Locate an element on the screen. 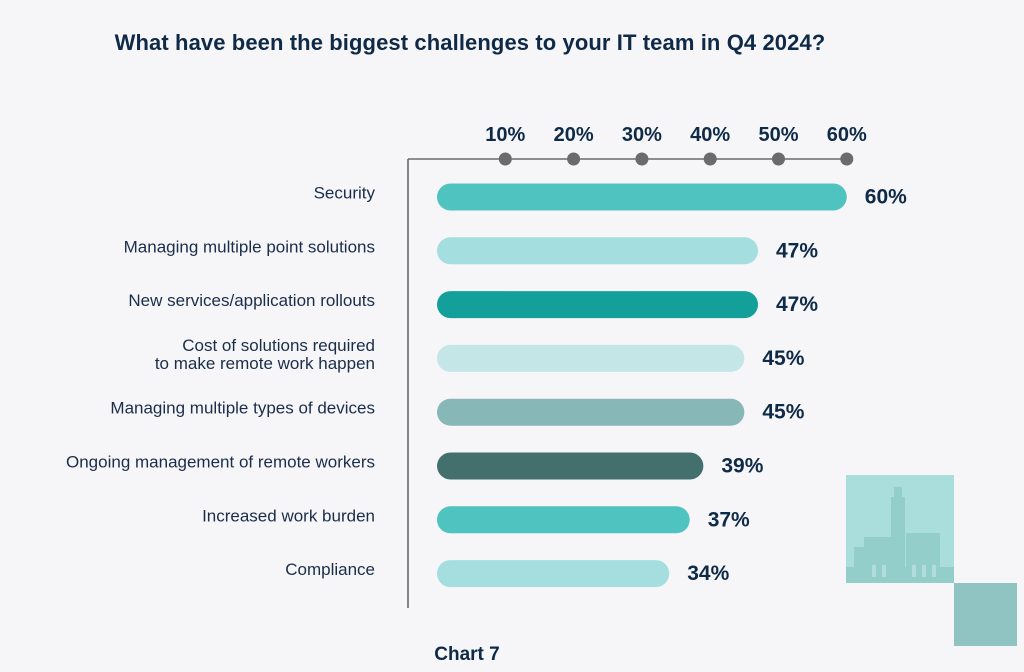 This screenshot has height=672, width=1024. chart-caption: Chart 7 is located at coordinates (467, 654).